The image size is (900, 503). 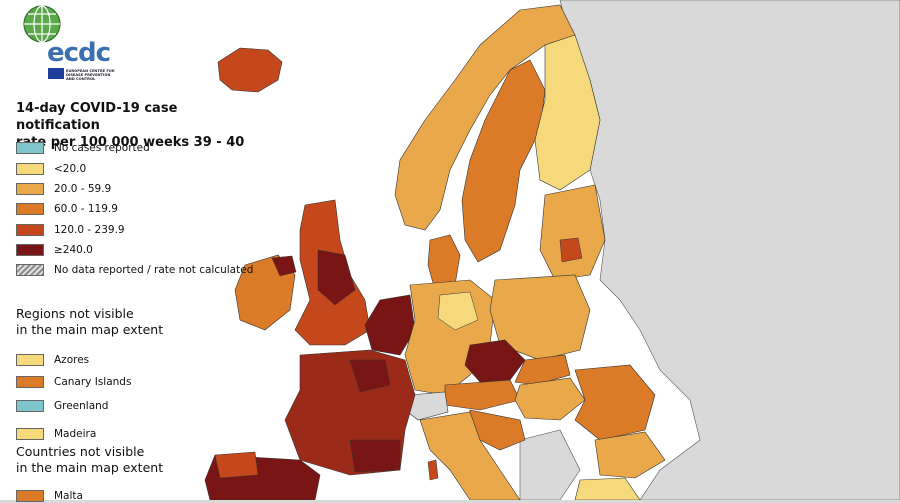 I want to click on legend-item: Malta, so click(x=49, y=496).